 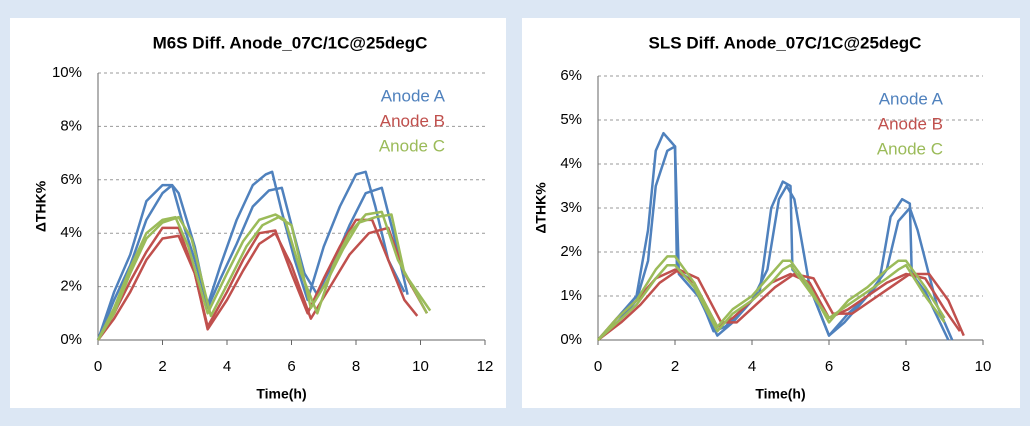 I want to click on x-tick-label: 12, so click(x=485, y=366).